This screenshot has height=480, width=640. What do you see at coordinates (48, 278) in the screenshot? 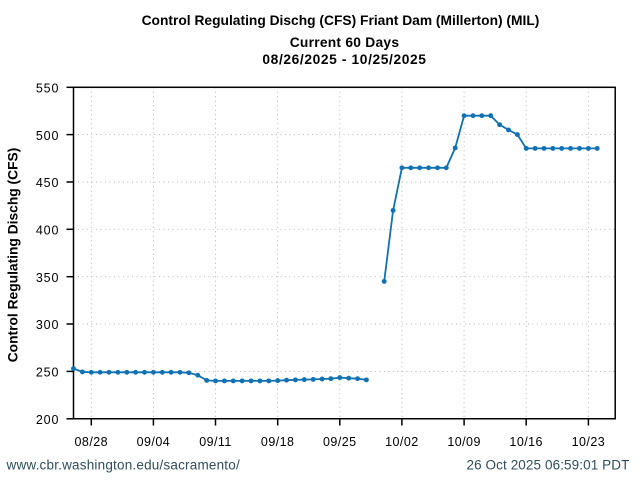
I see `svg-text: 350` at bounding box center [48, 278].